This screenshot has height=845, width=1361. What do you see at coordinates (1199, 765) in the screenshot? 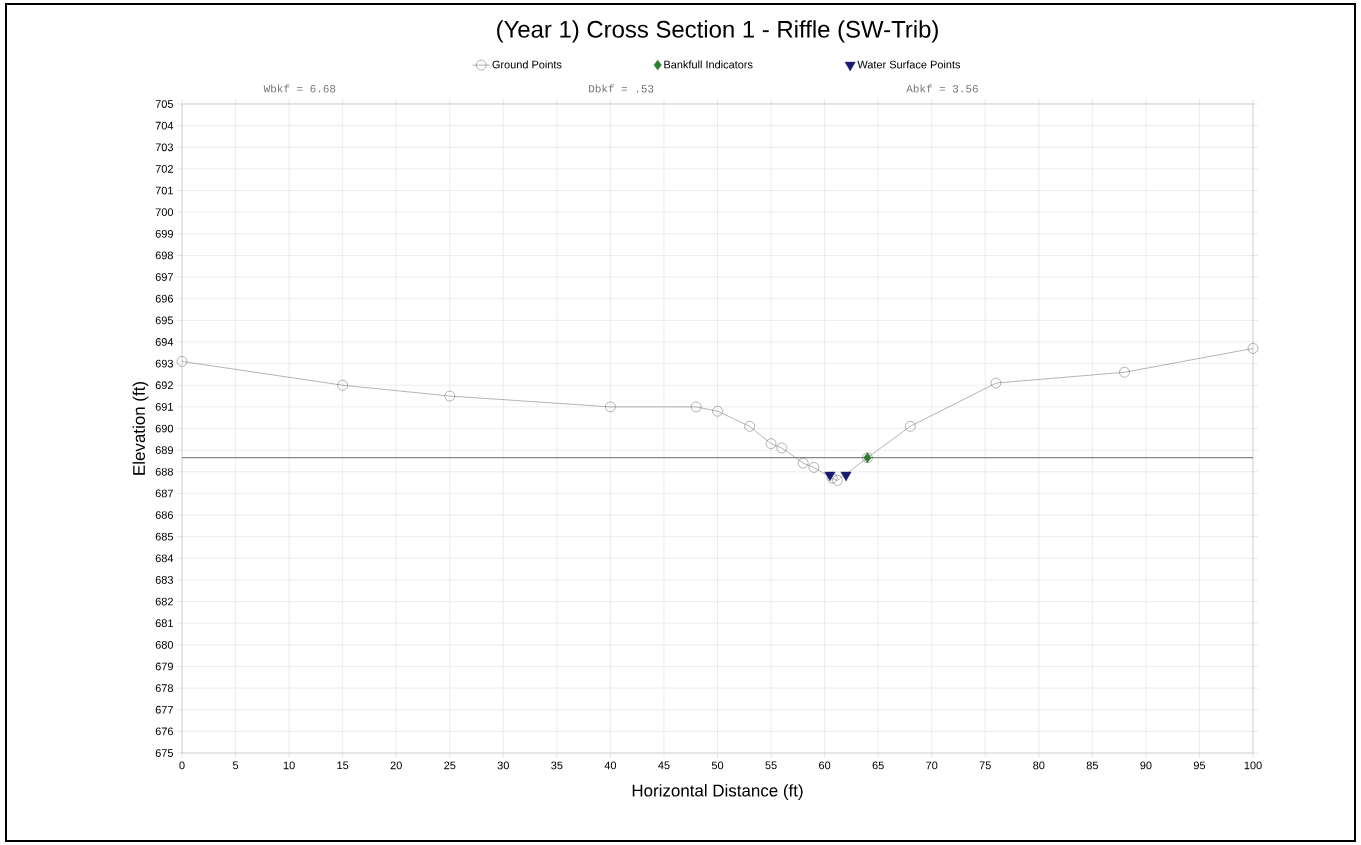
I see `x-tick-label: 95` at bounding box center [1199, 765].